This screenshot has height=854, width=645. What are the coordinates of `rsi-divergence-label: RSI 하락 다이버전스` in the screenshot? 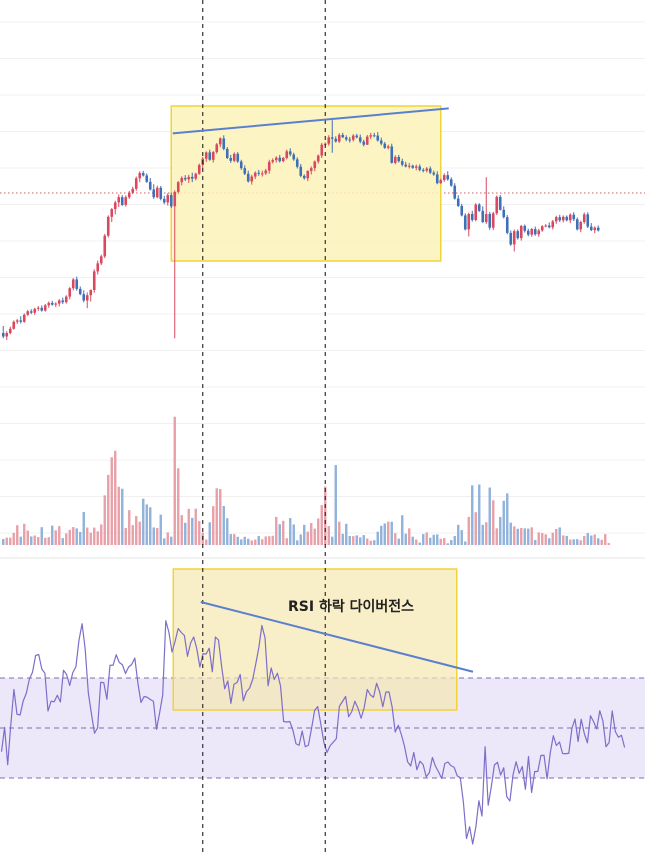 It's located at (351, 606).